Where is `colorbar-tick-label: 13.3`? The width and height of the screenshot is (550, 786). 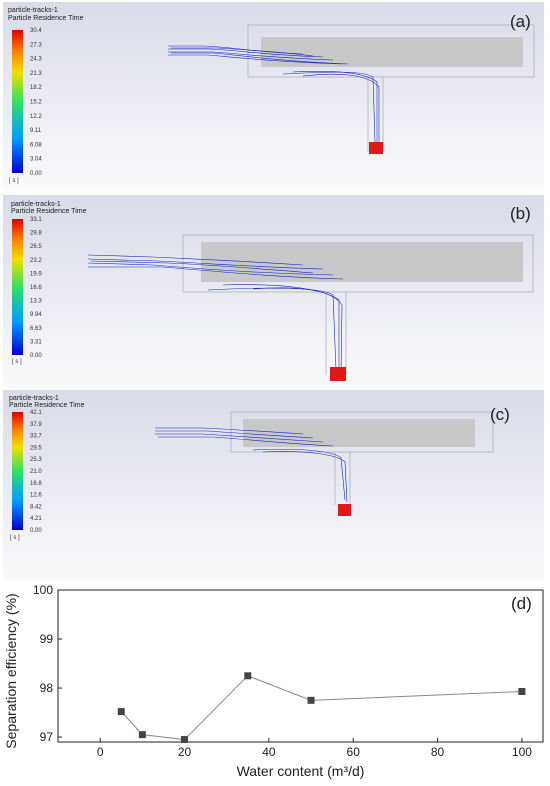 colorbar-tick-label: 13.3 is located at coordinates (36, 302).